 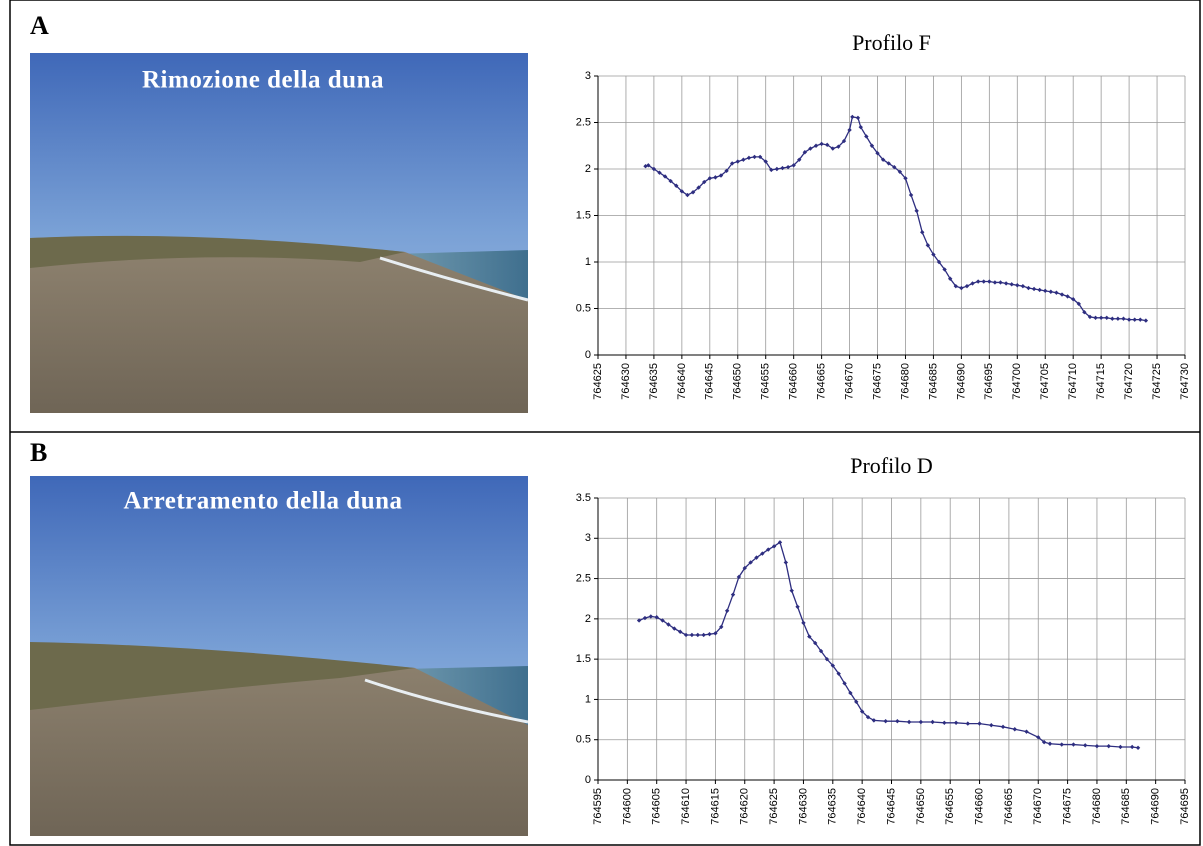 What do you see at coordinates (891, 465) in the screenshot?
I see `chart-title: Profilo D` at bounding box center [891, 465].